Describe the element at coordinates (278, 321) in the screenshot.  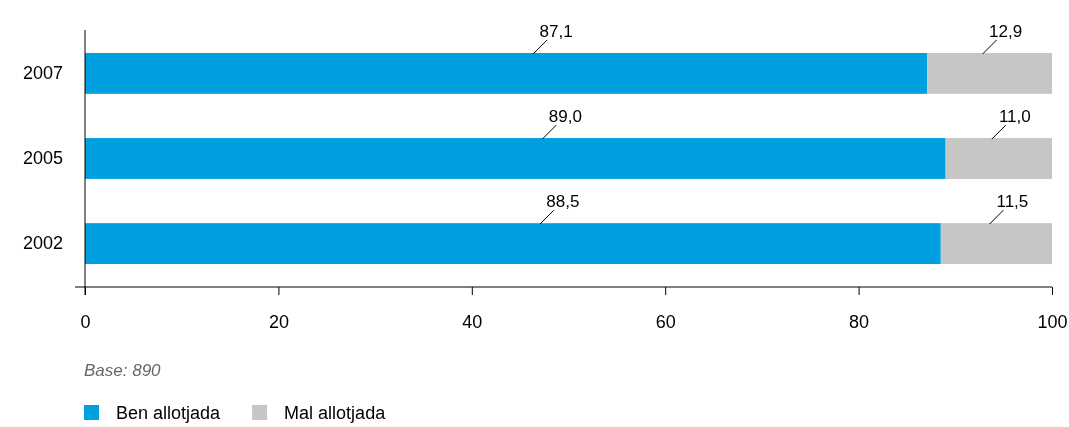
I see `x-tick-label: 20` at that location.